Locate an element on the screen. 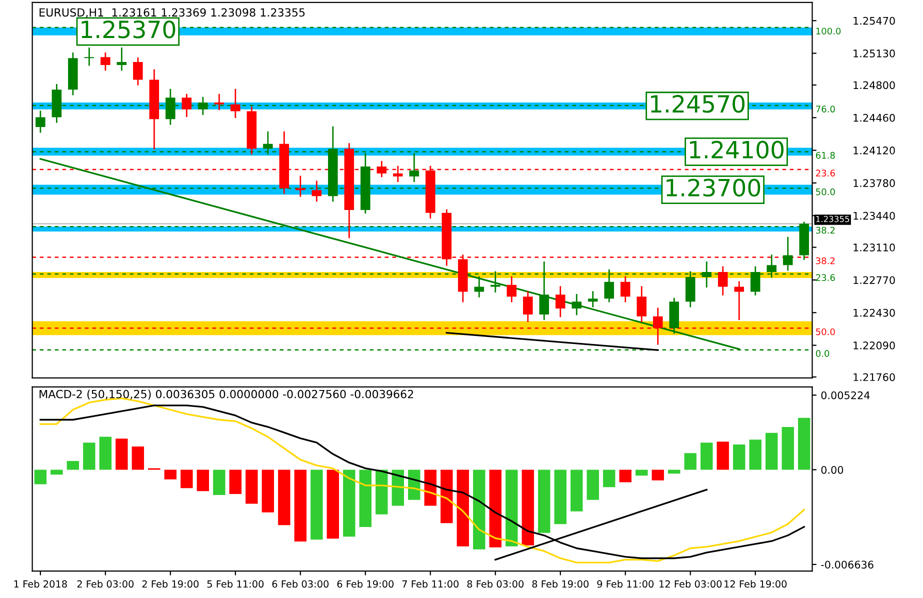  x-tick-label: 8 Feb 03:00 is located at coordinates (495, 584).